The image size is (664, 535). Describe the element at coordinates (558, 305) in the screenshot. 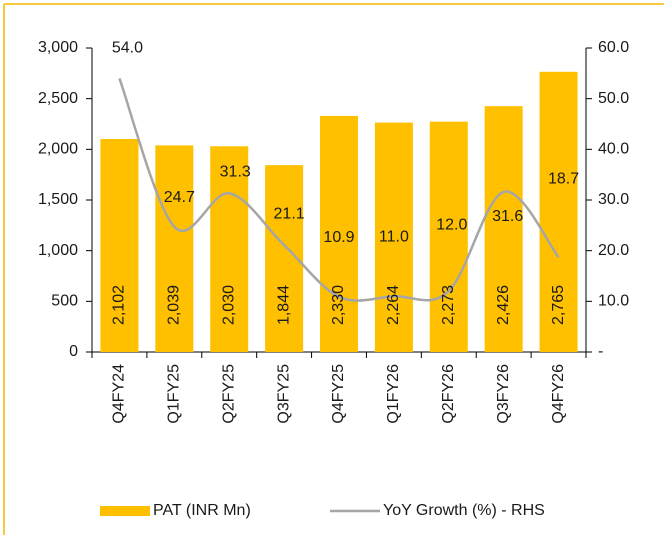

I see `bar-label: 2,765` at that location.